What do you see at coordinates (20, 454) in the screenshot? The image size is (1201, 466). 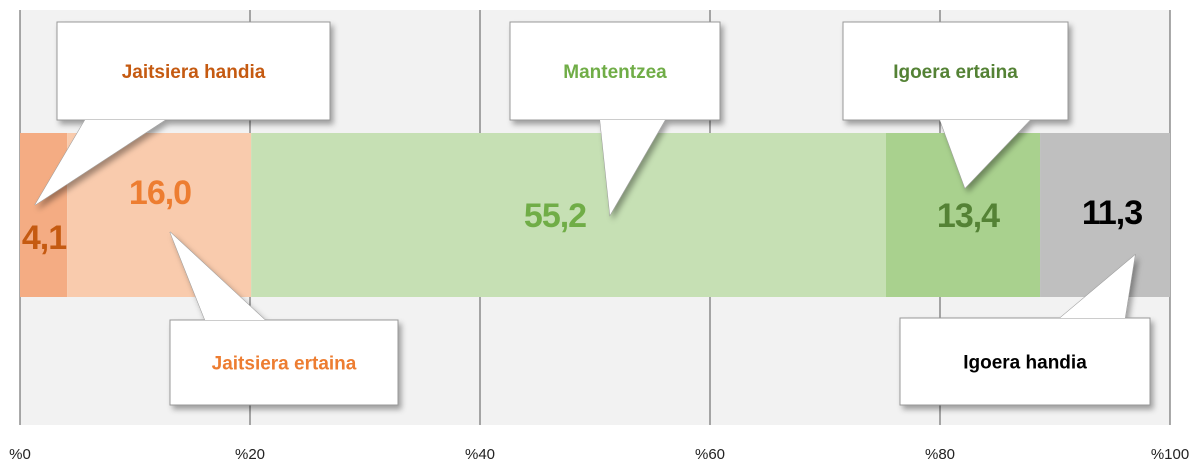 I see `x-tick-label: %0` at bounding box center [20, 454].